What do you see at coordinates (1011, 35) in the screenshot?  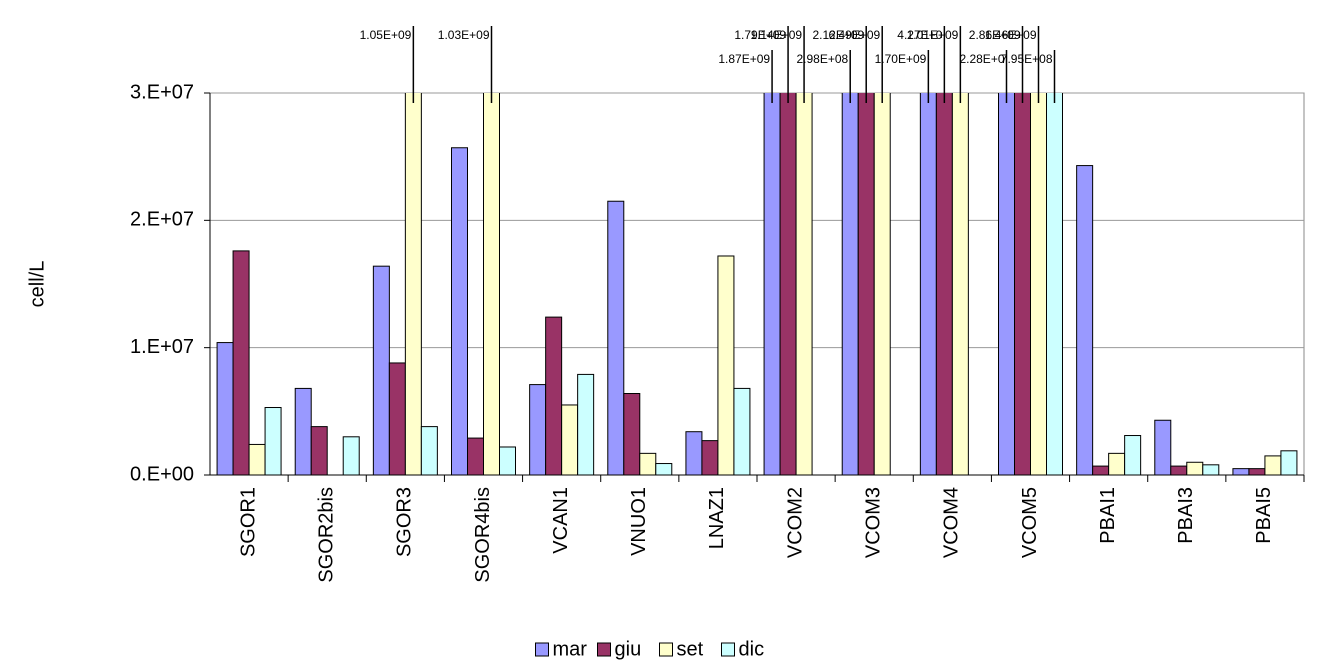 I see `value-label: 1.46E+09` at bounding box center [1011, 35].